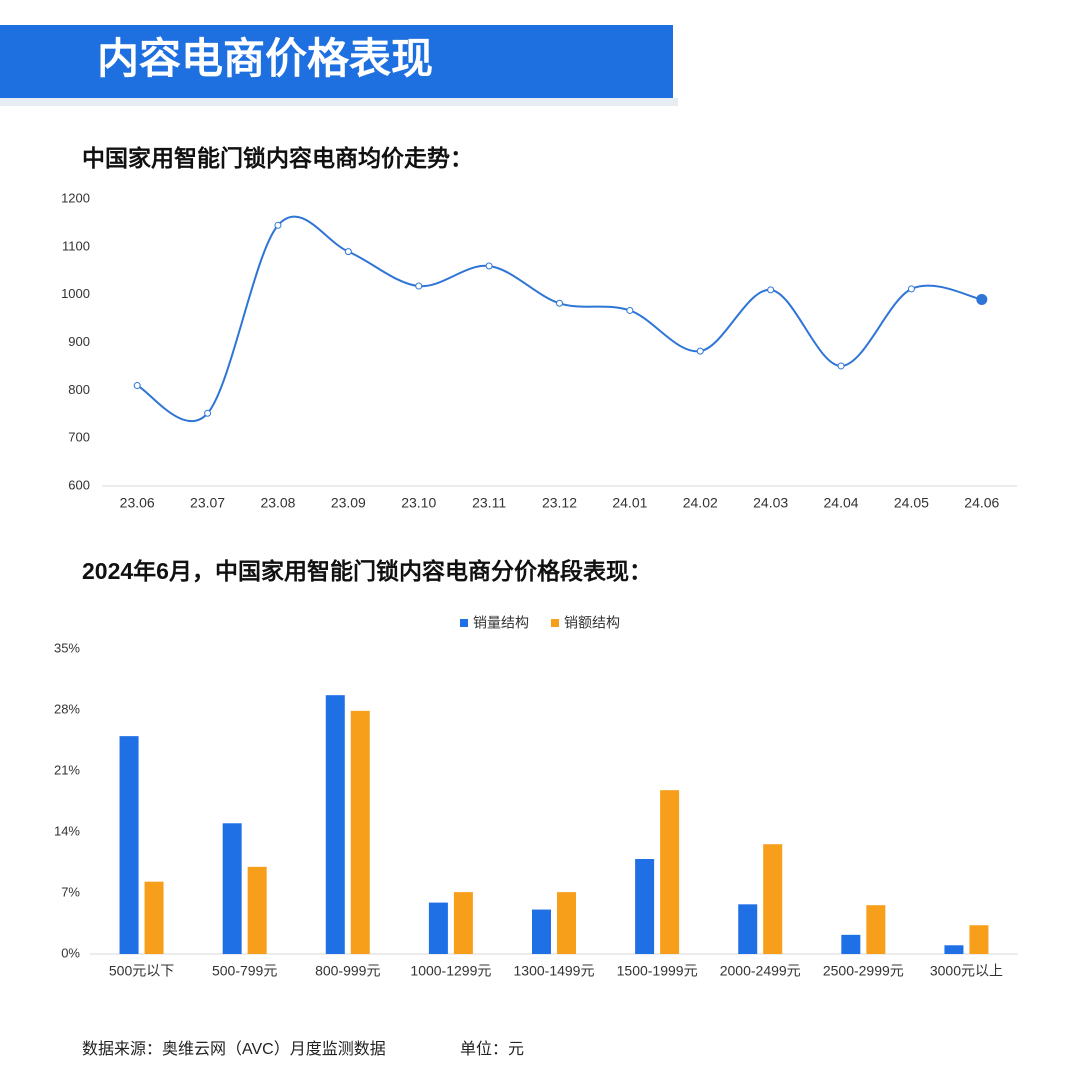 The width and height of the screenshot is (1080, 1085). What do you see at coordinates (67, 708) in the screenshot?
I see `y-tick-label: 28%` at bounding box center [67, 708].